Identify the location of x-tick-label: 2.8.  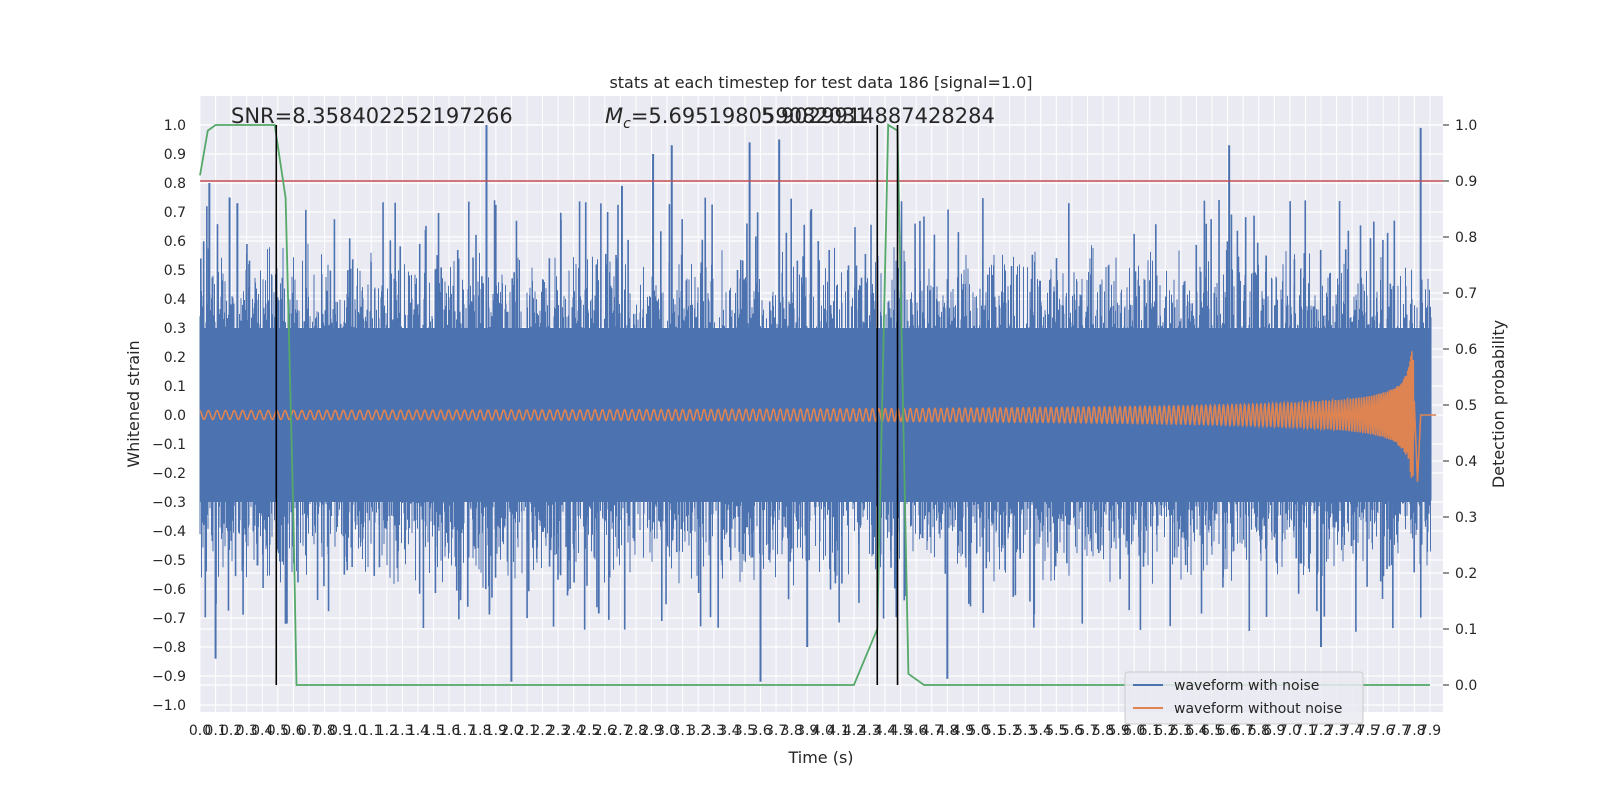
(636, 731).